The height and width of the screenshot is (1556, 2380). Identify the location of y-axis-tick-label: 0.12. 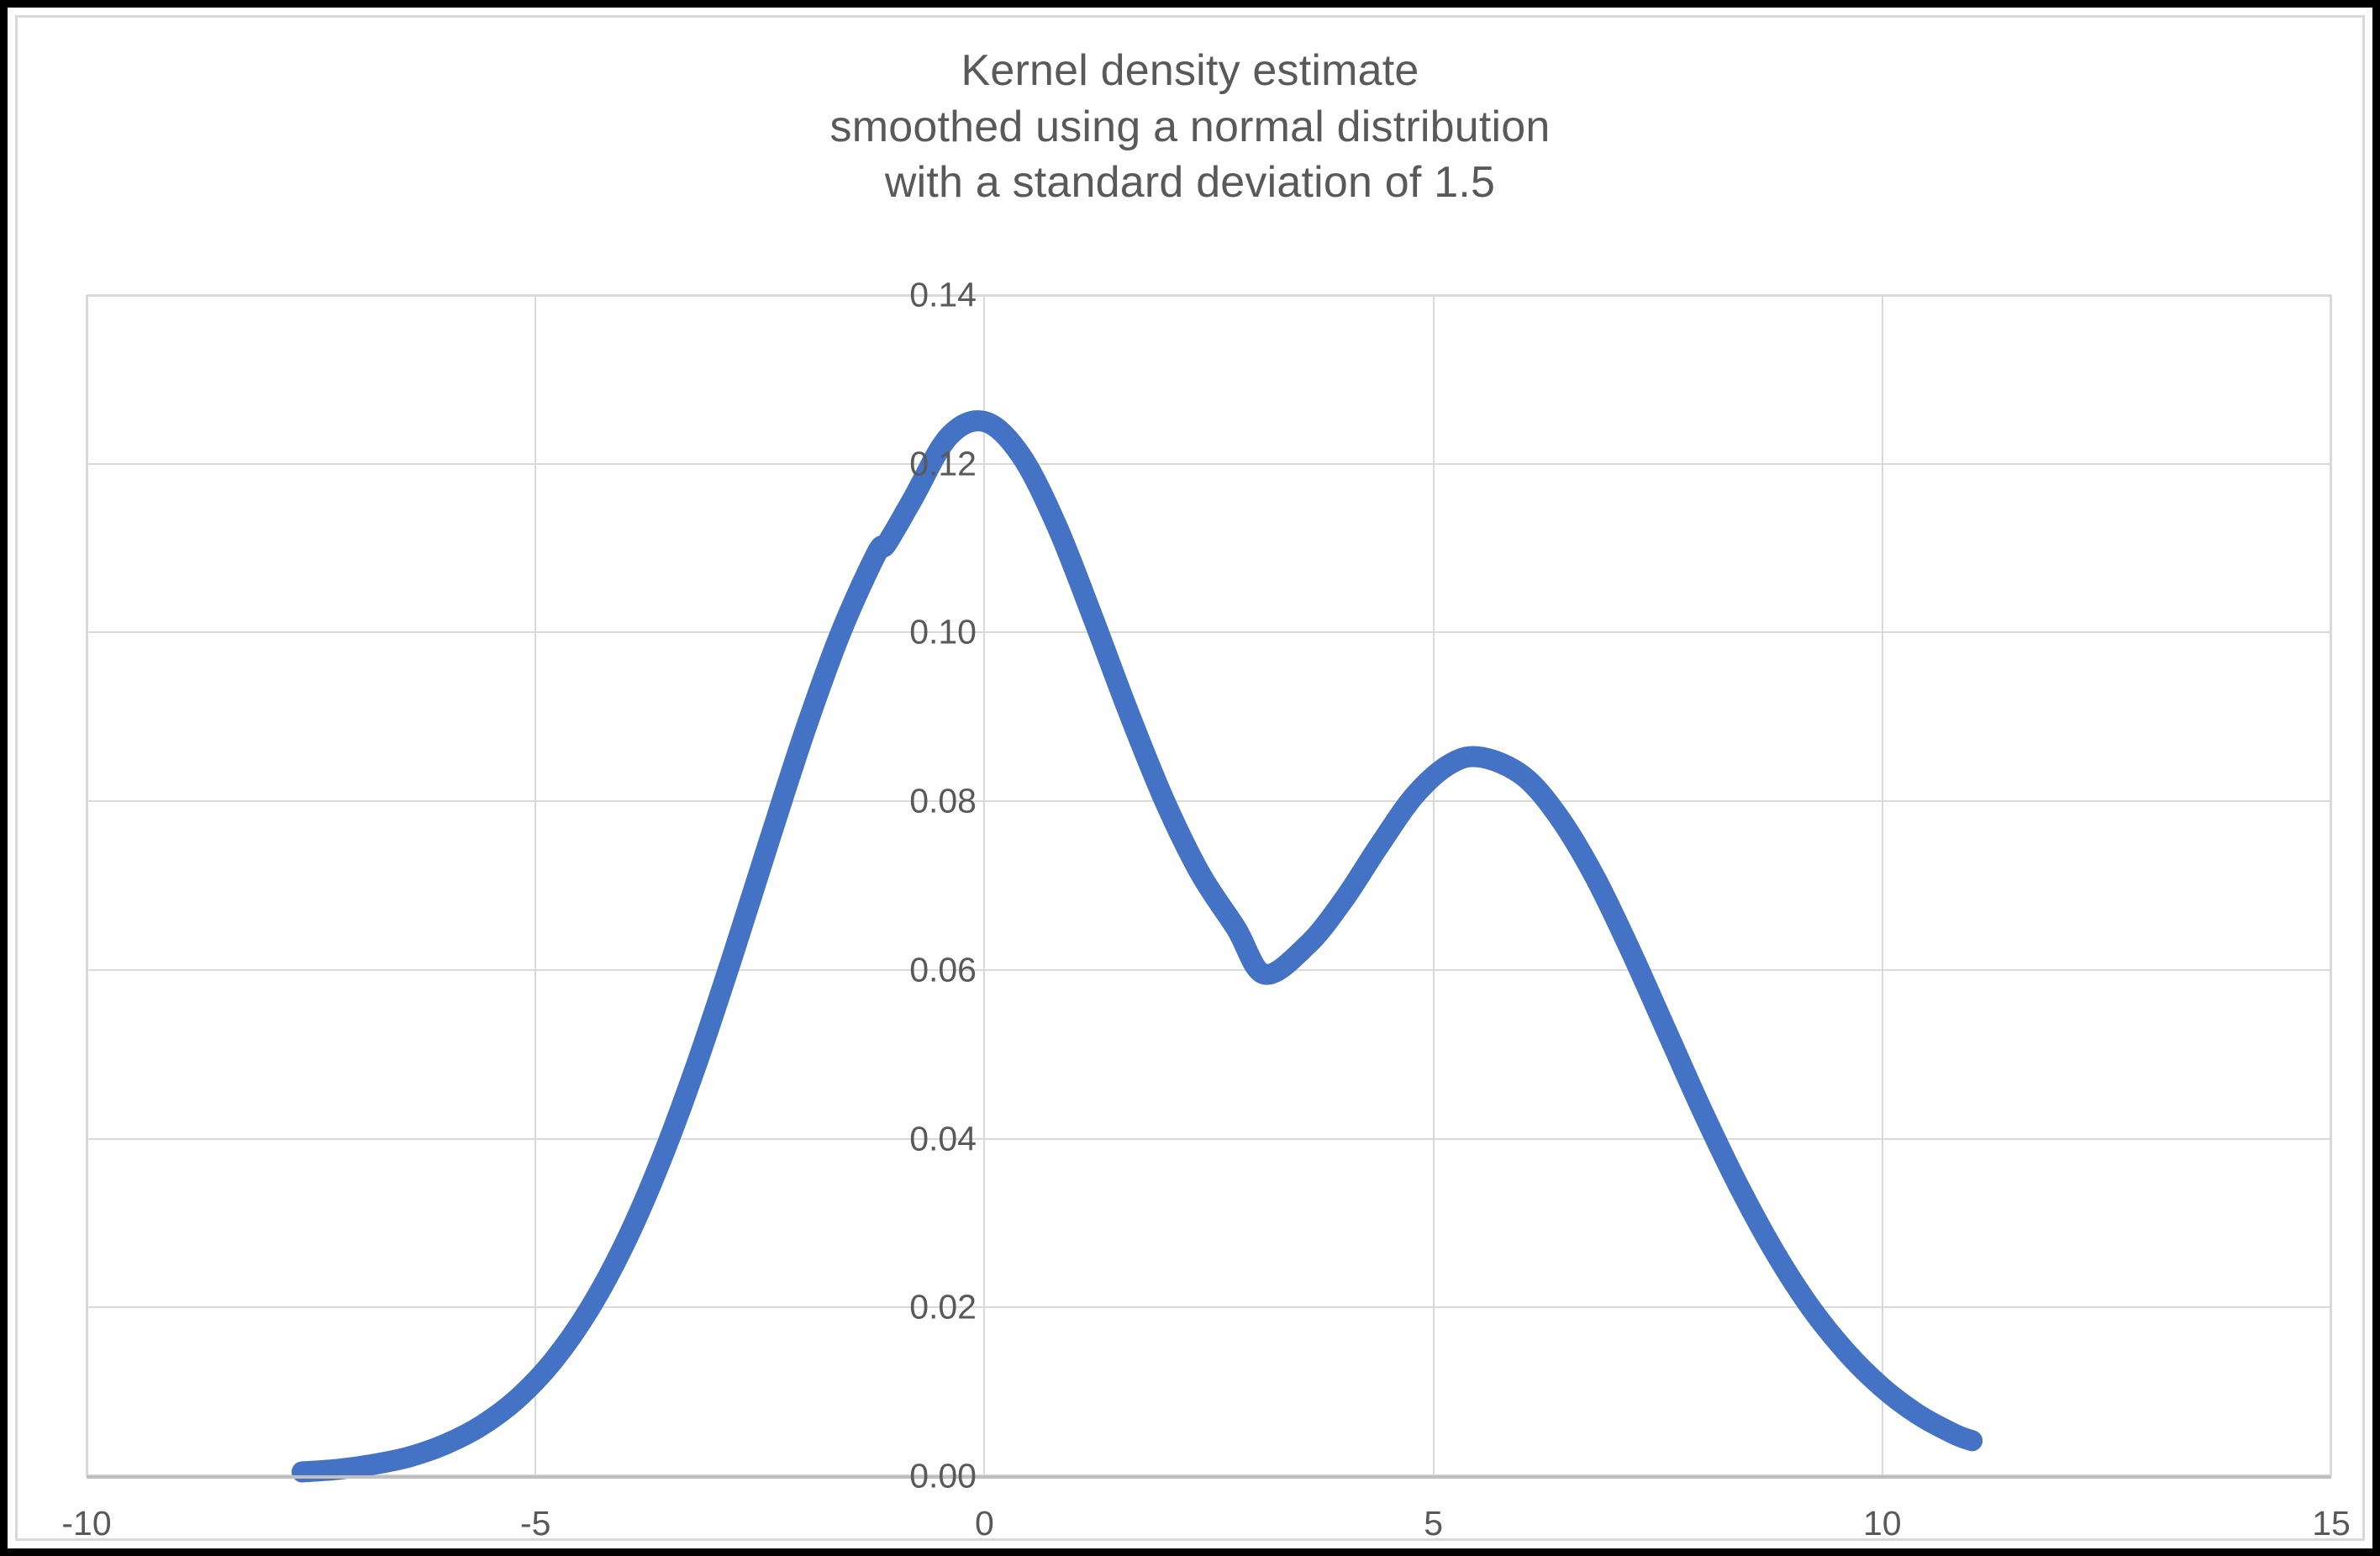
(943, 463).